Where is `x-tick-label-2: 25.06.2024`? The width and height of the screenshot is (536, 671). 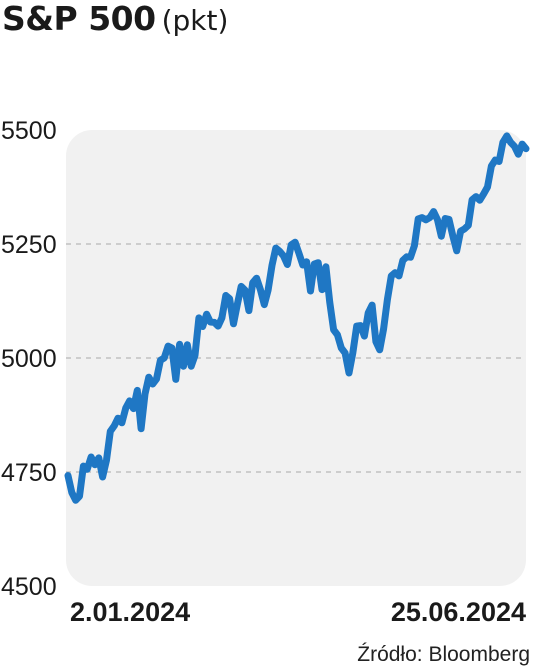
x-tick-label-2: 25.06.2024 is located at coordinates (458, 612).